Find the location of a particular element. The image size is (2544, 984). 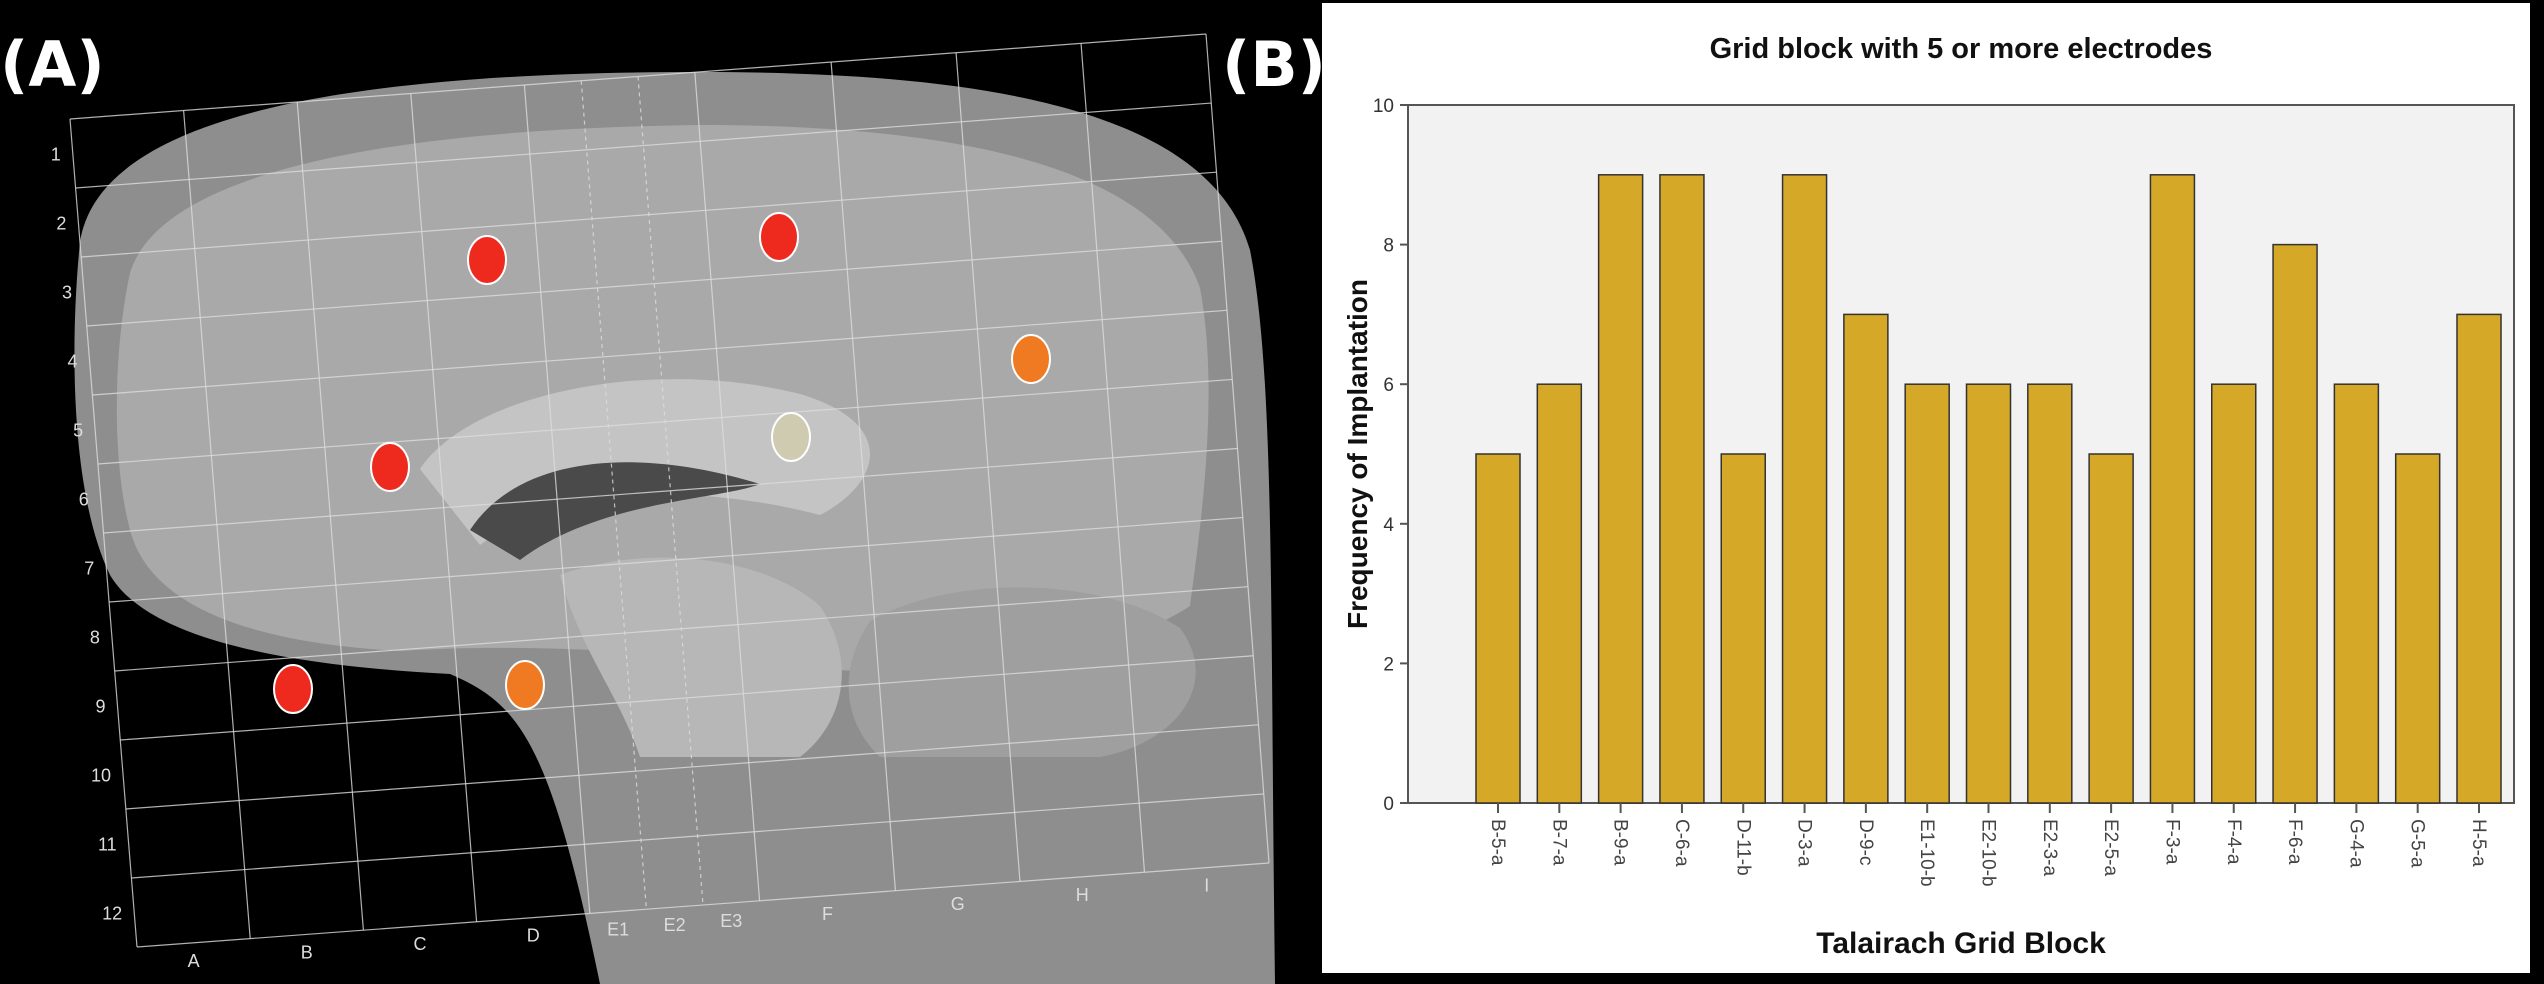

bar-H-5-a is located at coordinates (2479, 558).